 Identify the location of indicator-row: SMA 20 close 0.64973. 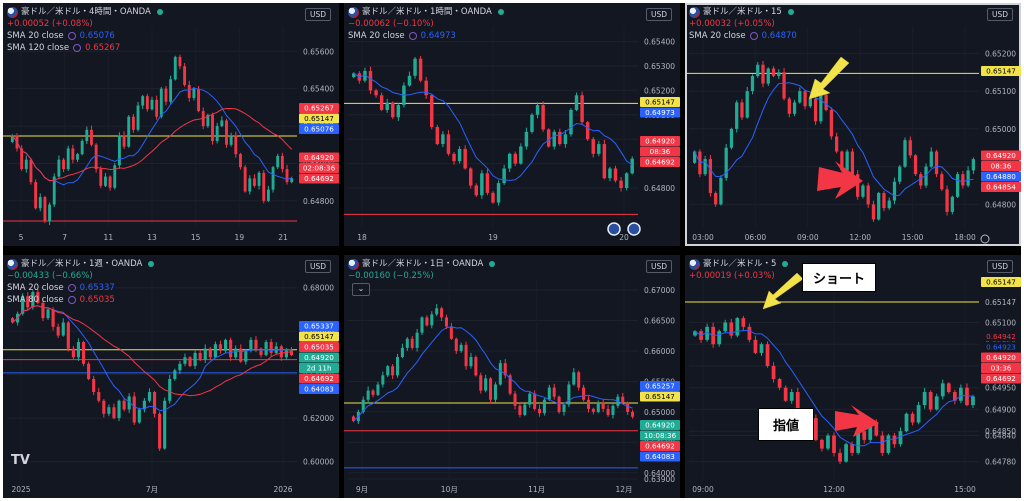
(426, 36).